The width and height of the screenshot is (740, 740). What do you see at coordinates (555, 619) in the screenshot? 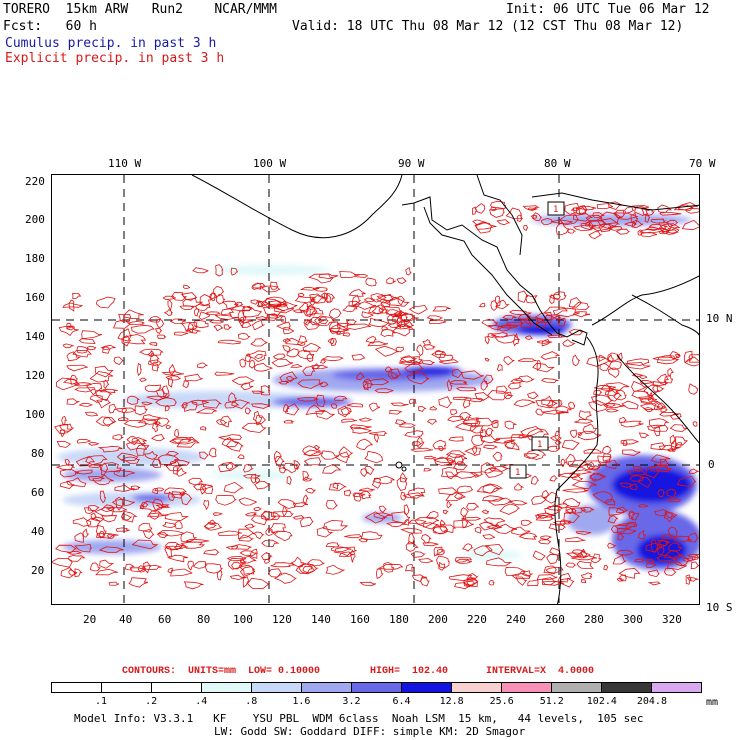
I see `x-tick: 260` at bounding box center [555, 619].